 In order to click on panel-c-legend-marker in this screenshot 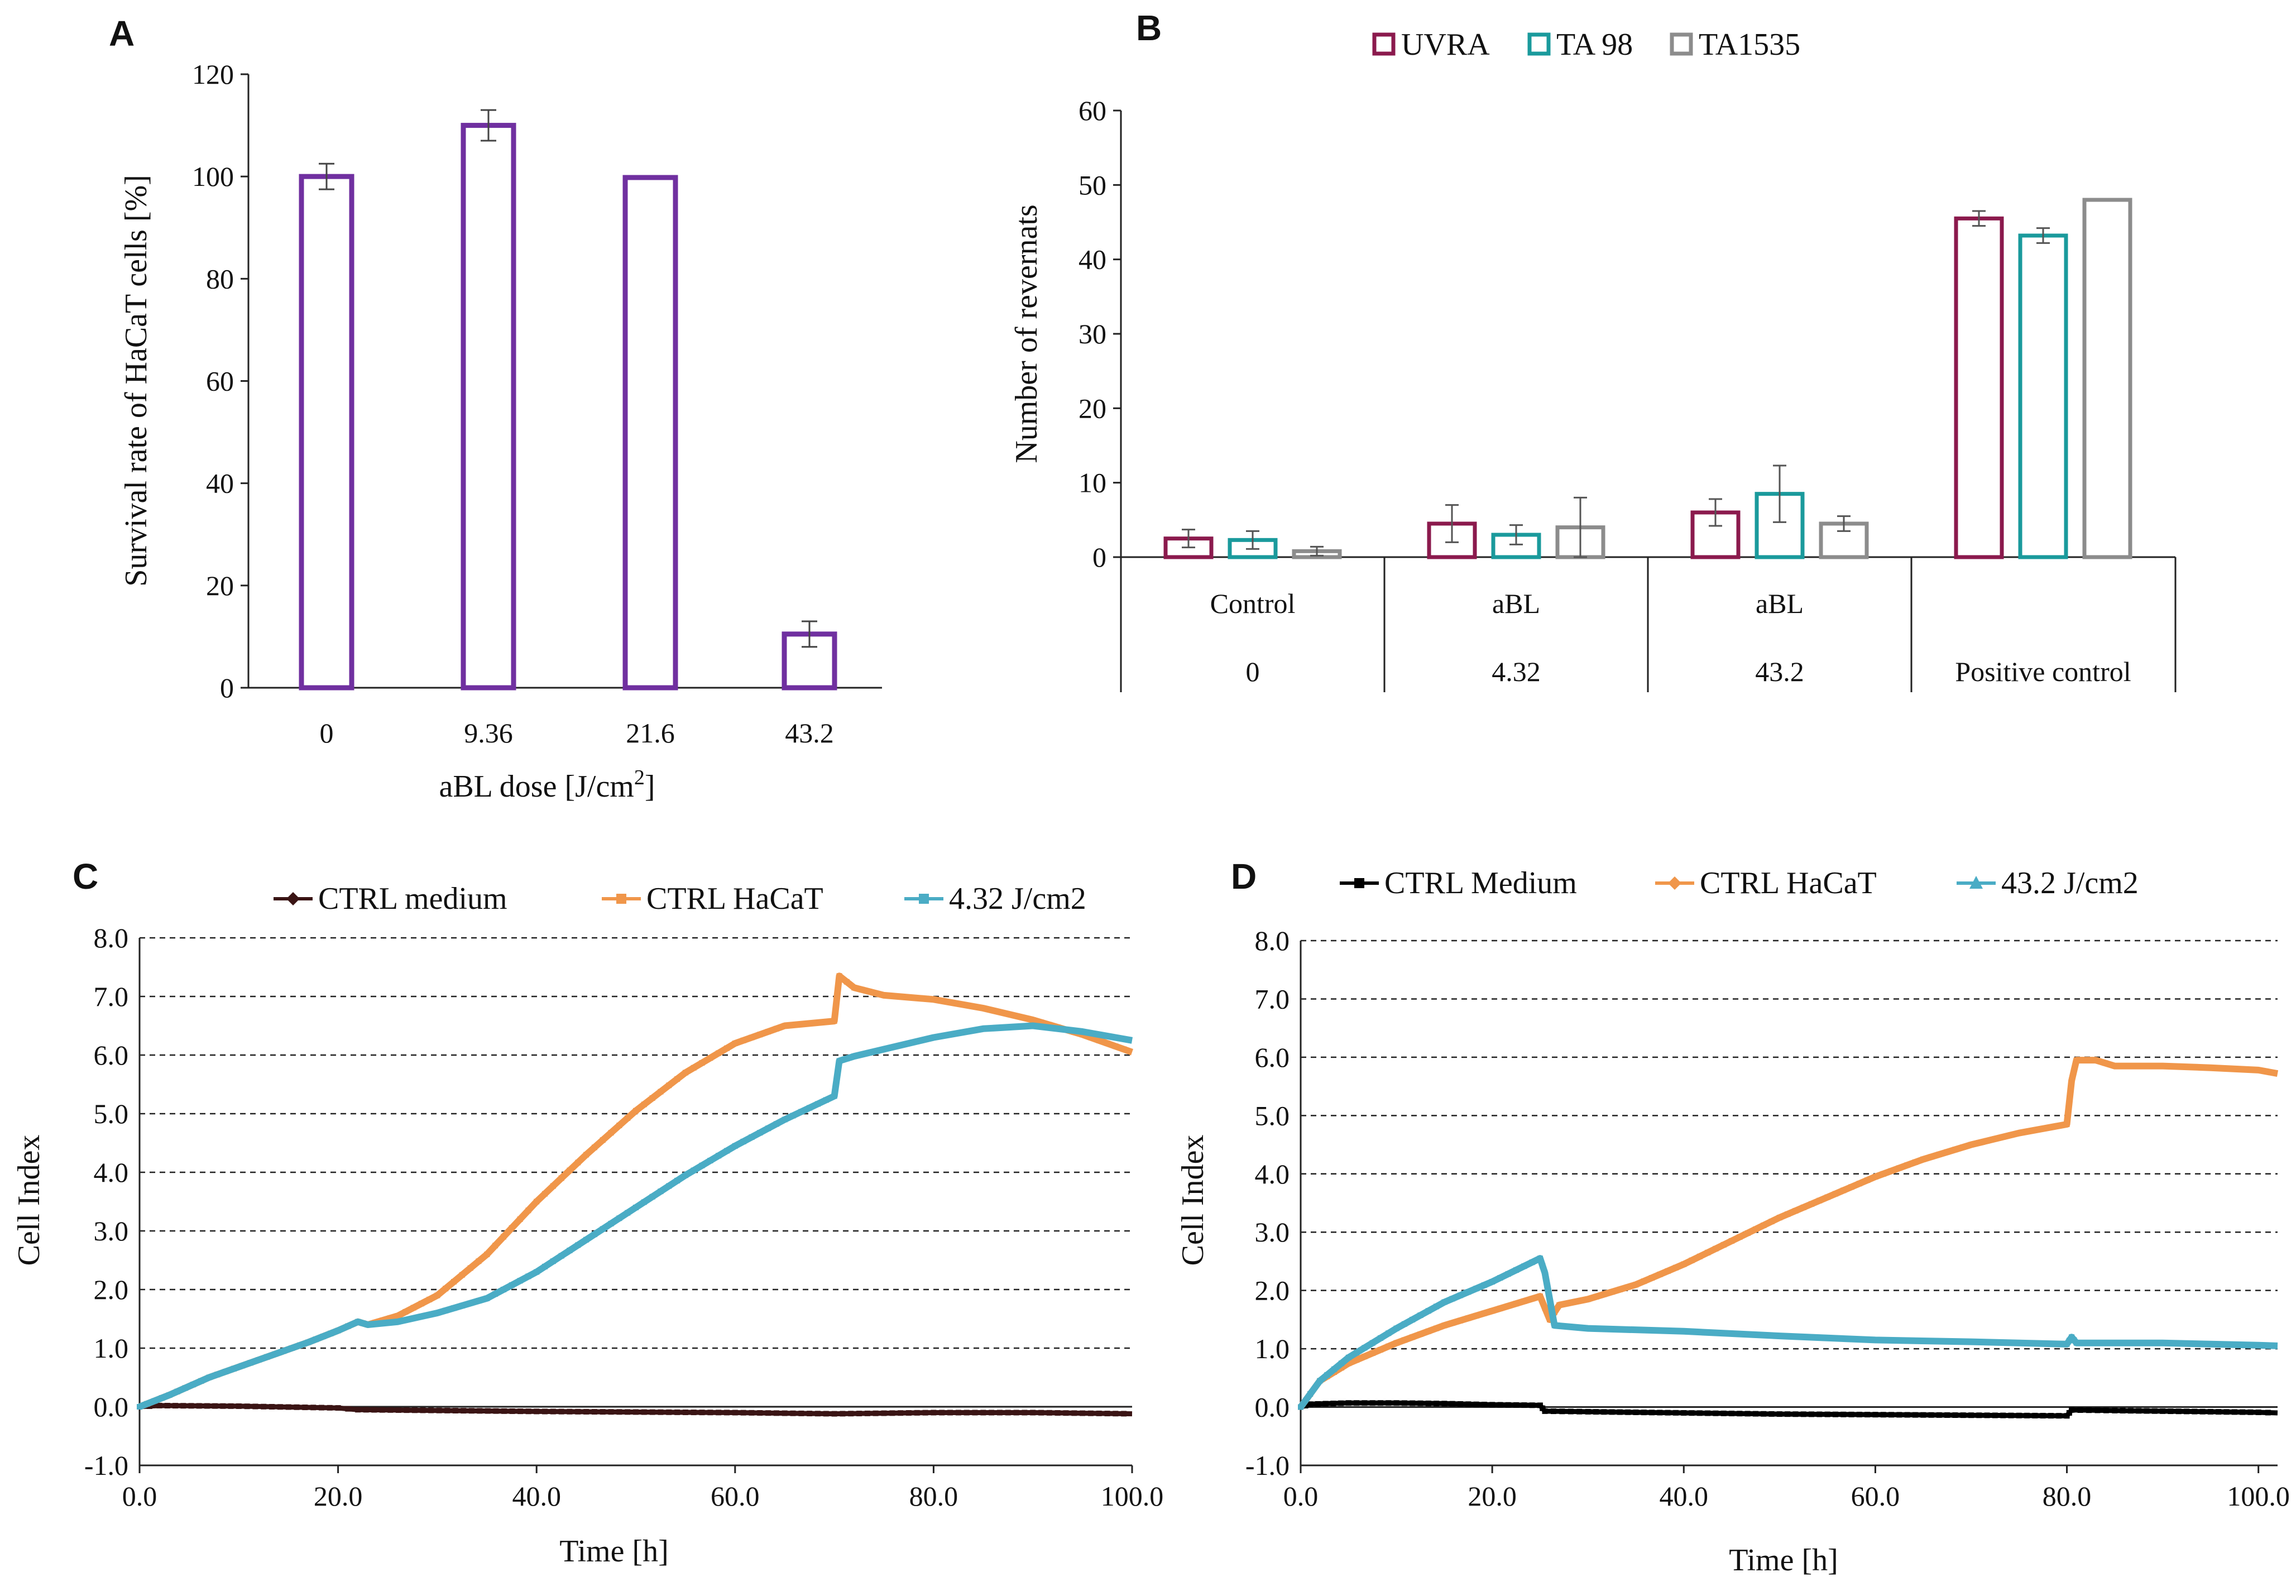, I will do `click(924, 899)`.